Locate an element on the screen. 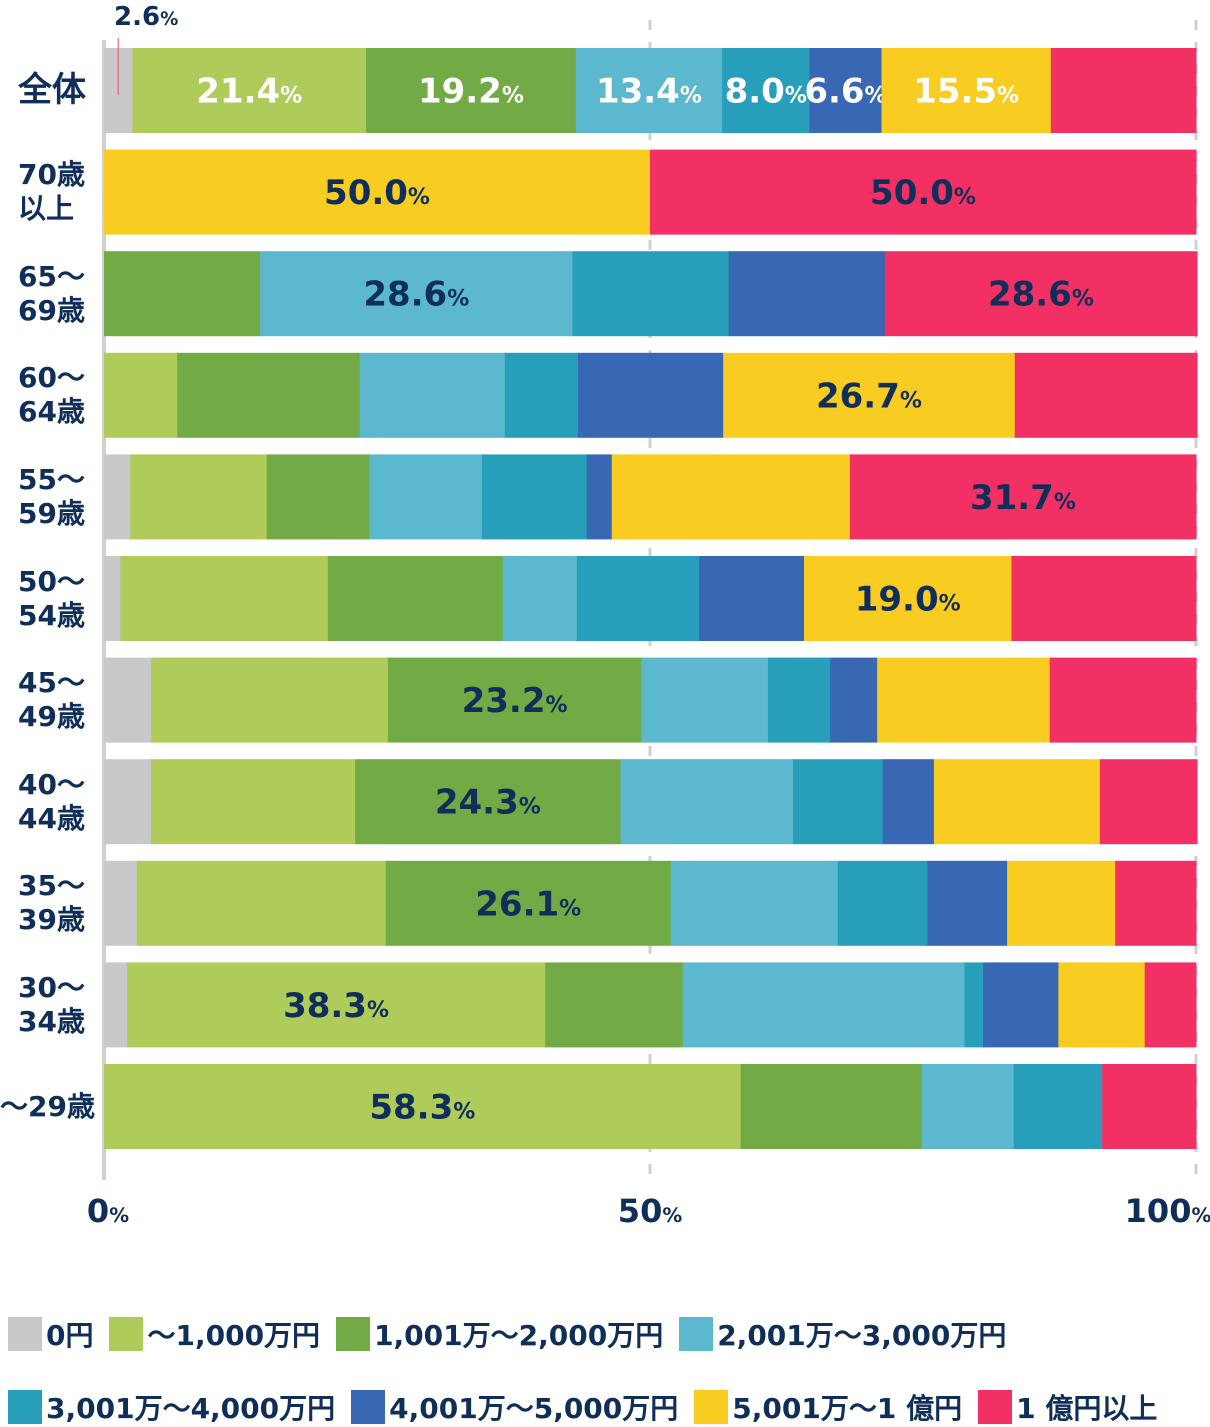 The width and height of the screenshot is (1210, 1427). legend-item: 1,001万〜2,000万円 is located at coordinates (499, 1334).